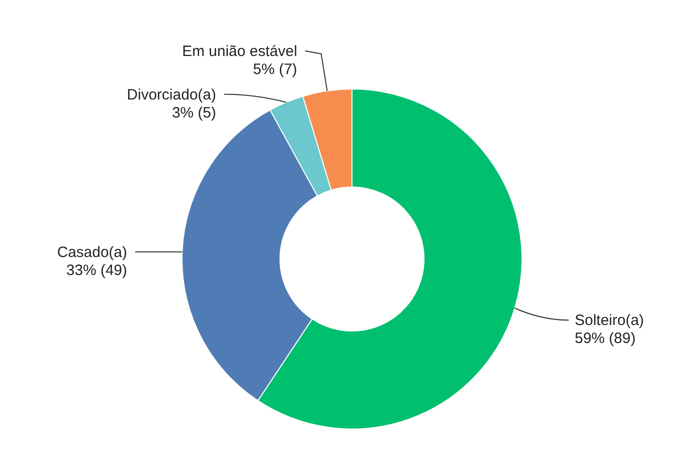 Image resolution: width=697 pixels, height=451 pixels. What do you see at coordinates (171, 95) in the screenshot?
I see `slice-label: Divorciado(a)` at bounding box center [171, 95].